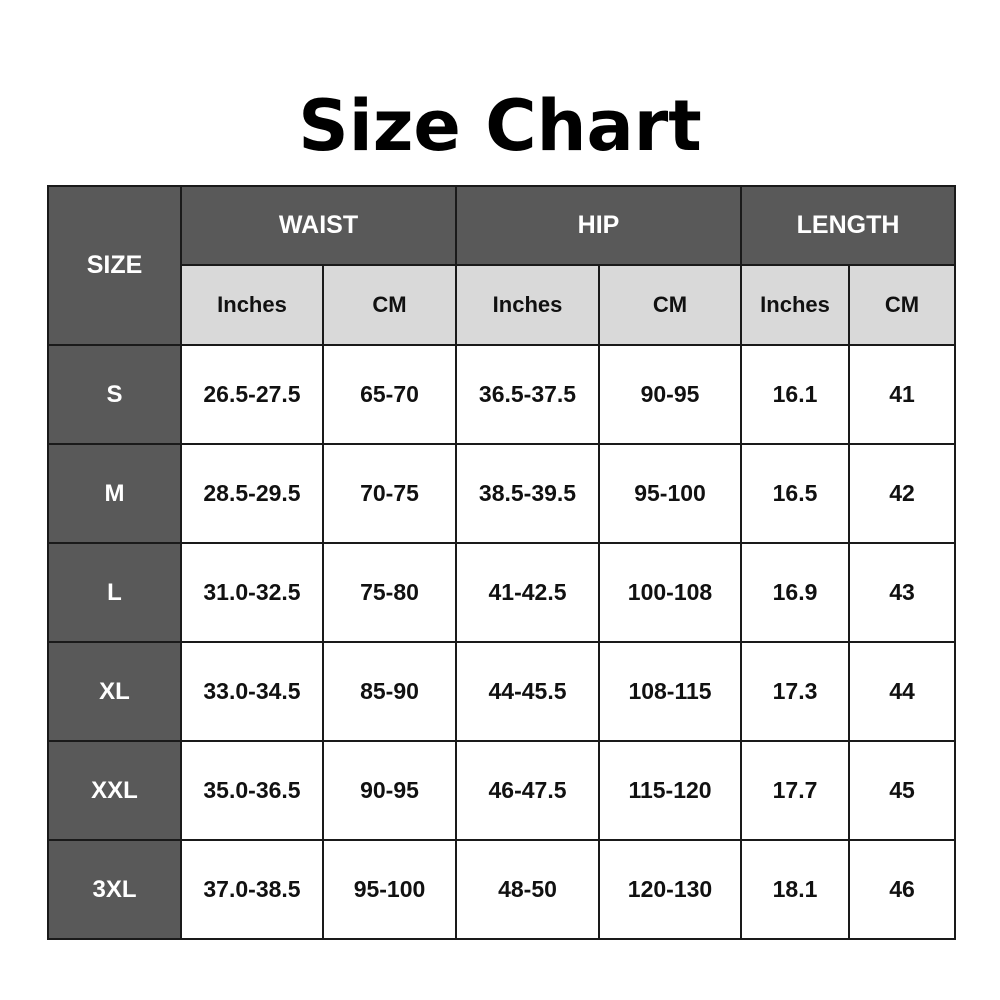 This screenshot has height=1000, width=1000. What do you see at coordinates (528, 305) in the screenshot?
I see `hip-inches-header: Inches` at bounding box center [528, 305].